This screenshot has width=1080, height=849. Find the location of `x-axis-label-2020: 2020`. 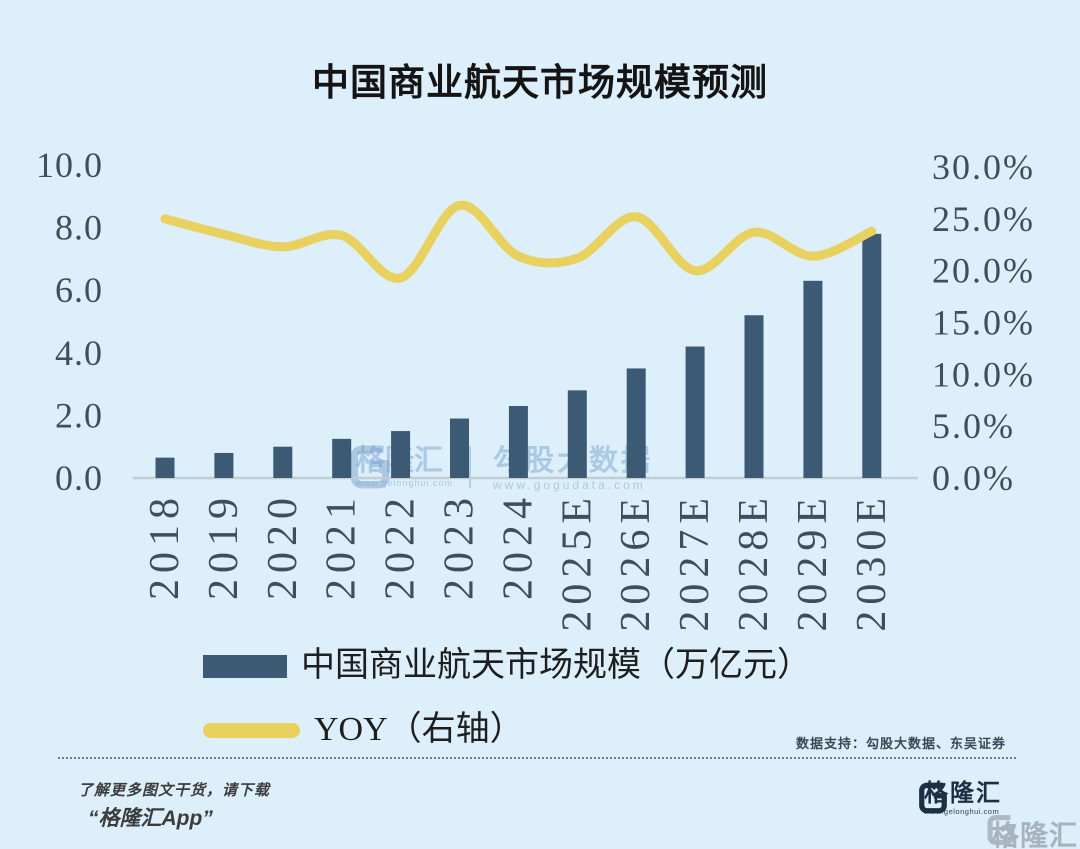

x-axis-label-2020: 2020 is located at coordinates (283, 546).